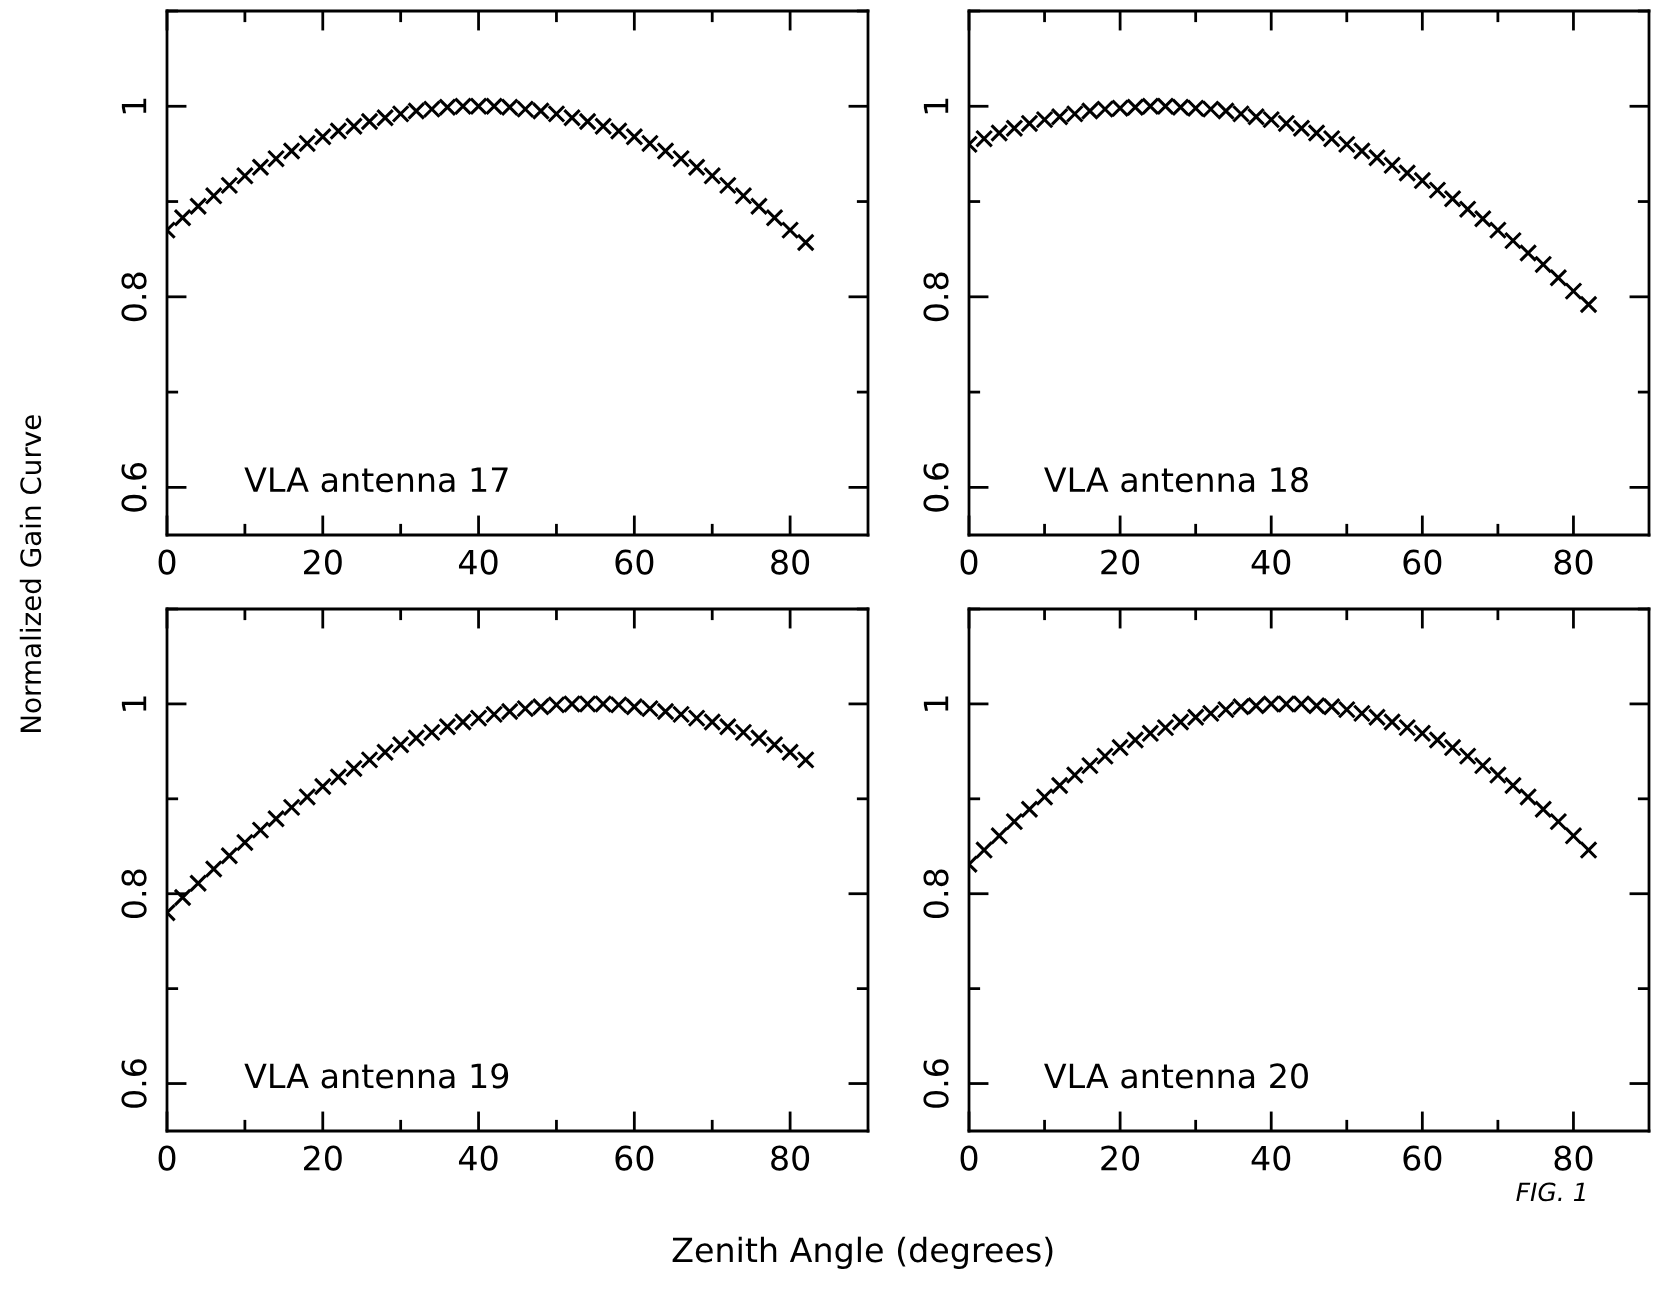 Image resolution: width=1660 pixels, height=1305 pixels. What do you see at coordinates (1550, 1192) in the screenshot?
I see `caption: FIG. 1` at bounding box center [1550, 1192].